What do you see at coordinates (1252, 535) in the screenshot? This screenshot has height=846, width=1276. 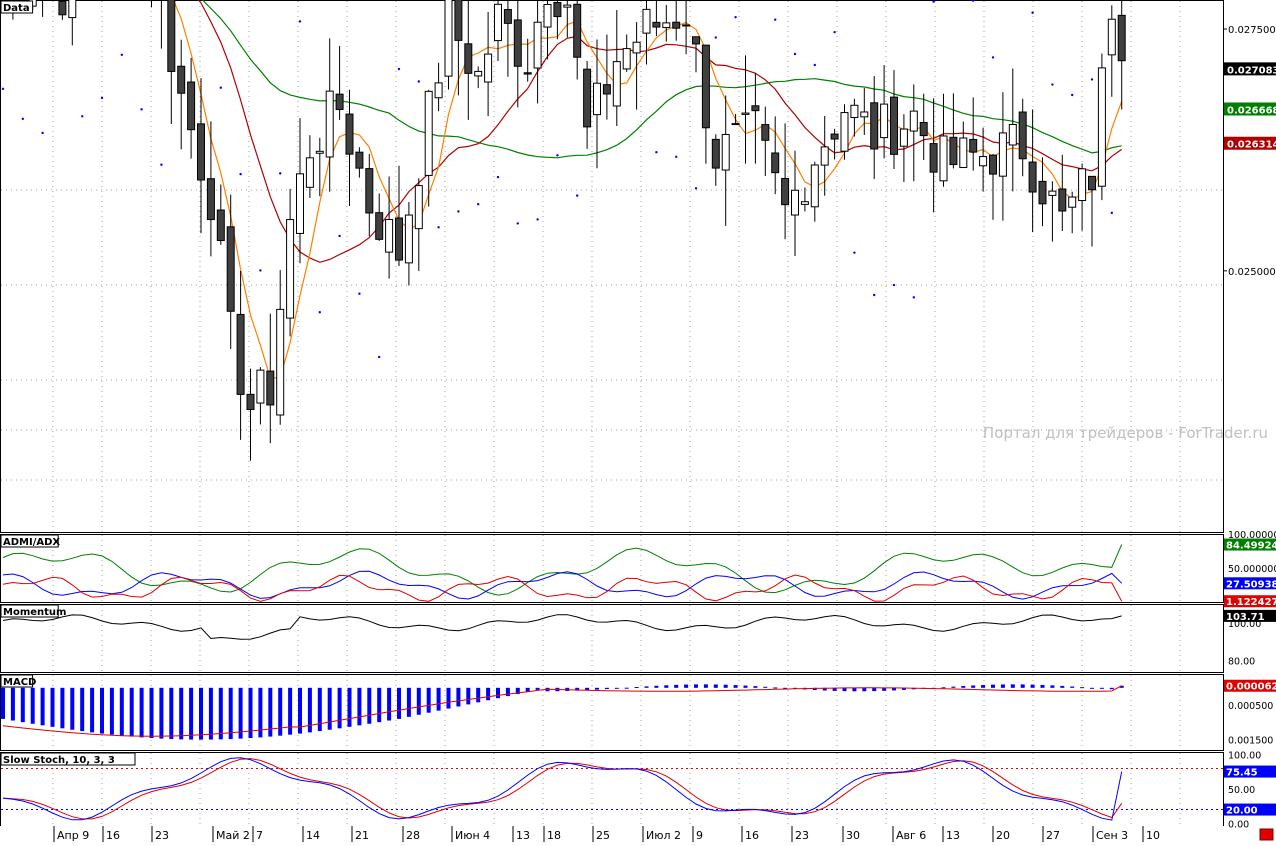 I see `y-tick-label: 100.000000` at bounding box center [1252, 535].